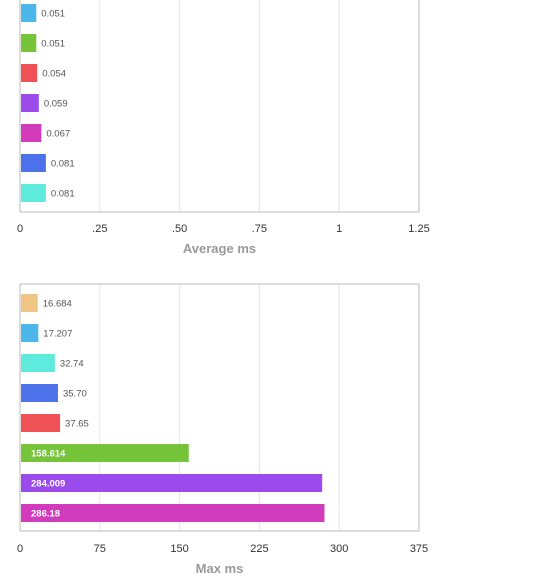 The image size is (560, 585). Describe the element at coordinates (58, 134) in the screenshot. I see `chart1-bar-value-label: 0.067` at that location.